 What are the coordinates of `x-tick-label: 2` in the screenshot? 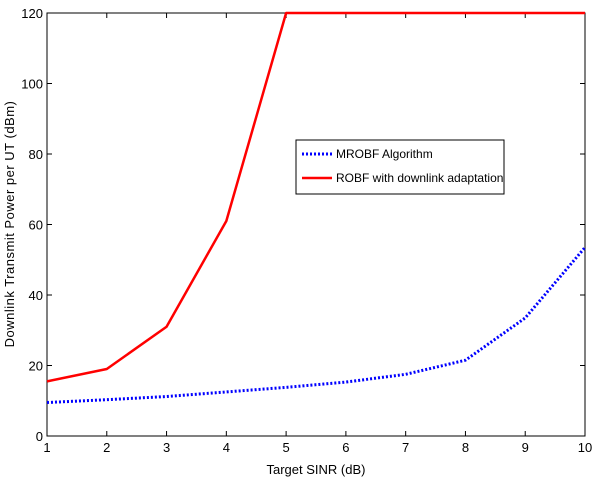 It's located at (106, 447).